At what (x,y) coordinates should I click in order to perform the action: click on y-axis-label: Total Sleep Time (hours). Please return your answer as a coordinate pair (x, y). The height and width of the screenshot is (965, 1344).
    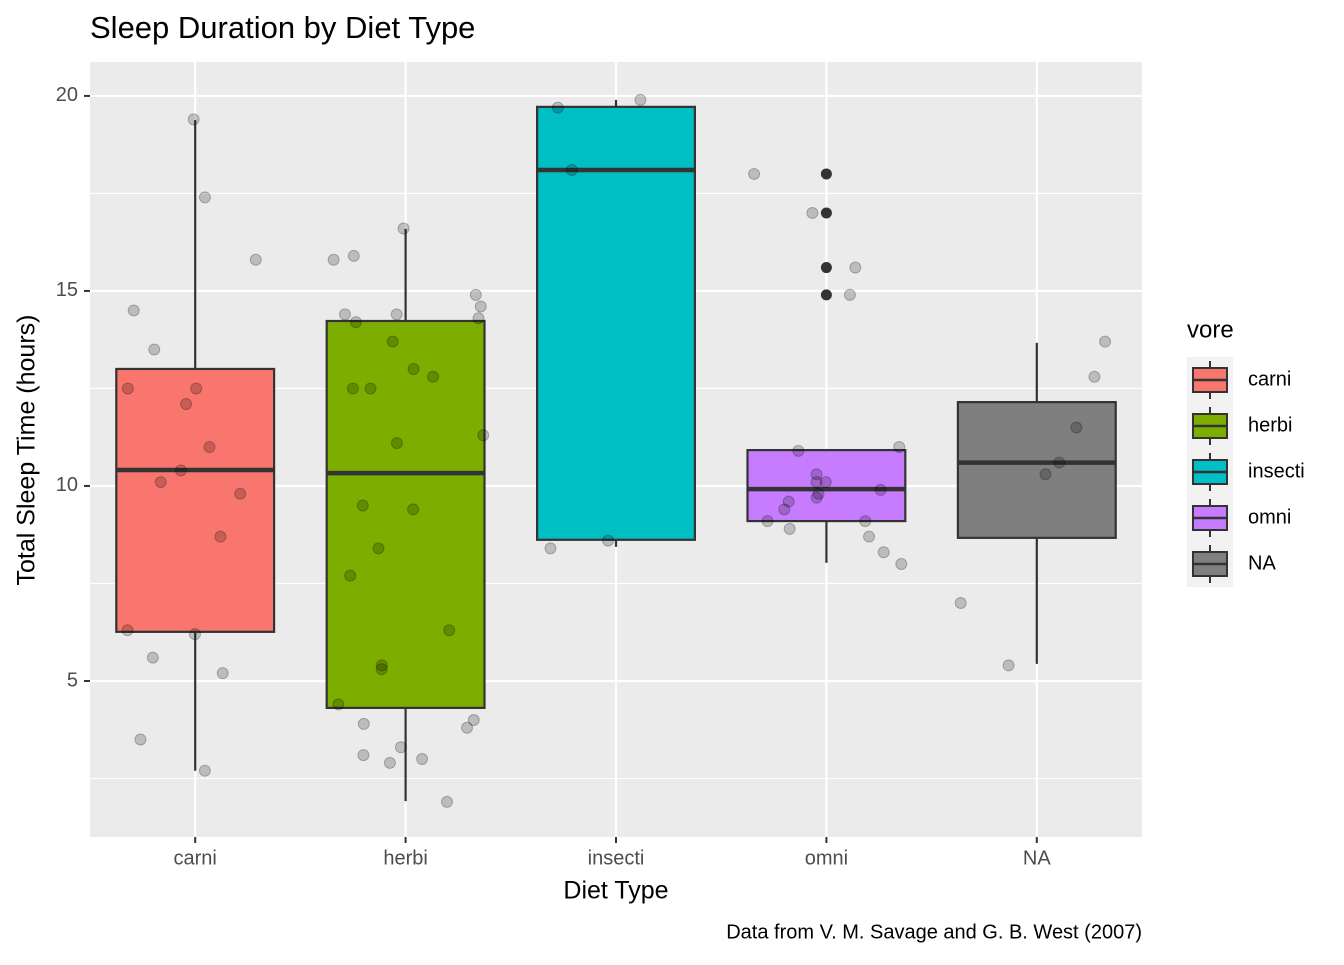
    Looking at the image, I should click on (27, 450).